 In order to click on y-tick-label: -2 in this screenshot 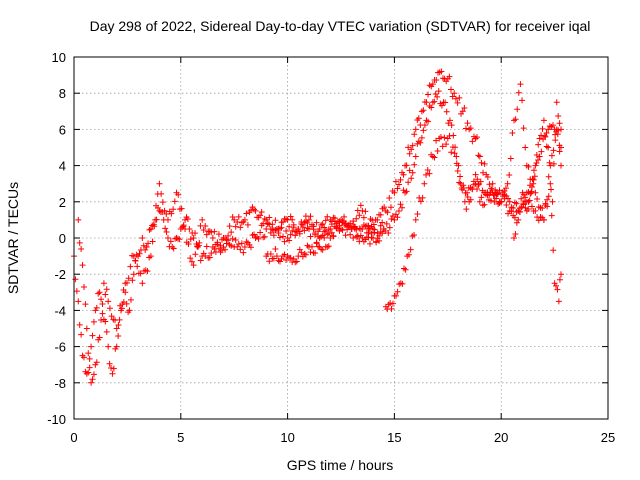, I will do `click(60, 274)`.